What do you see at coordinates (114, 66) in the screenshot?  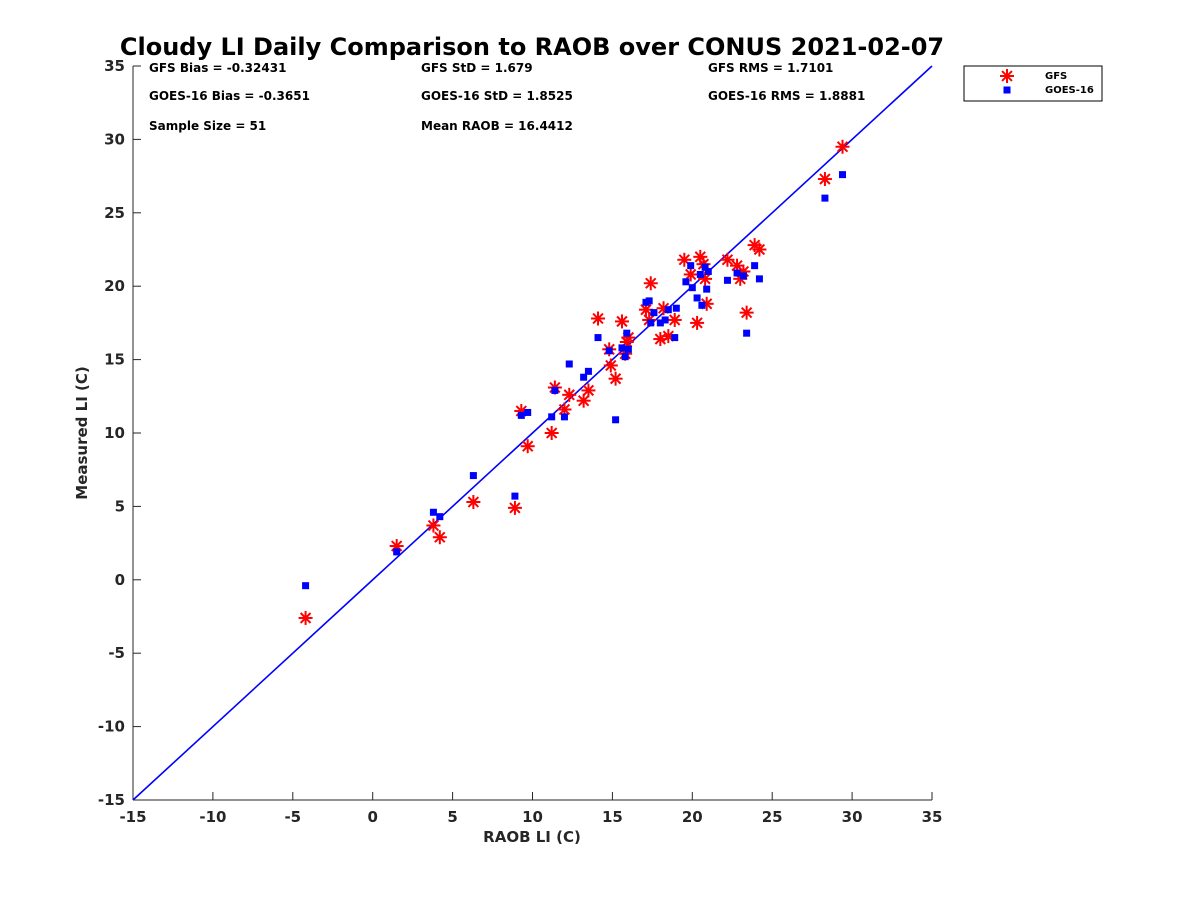 I see `y-tick-label: 35` at bounding box center [114, 66].